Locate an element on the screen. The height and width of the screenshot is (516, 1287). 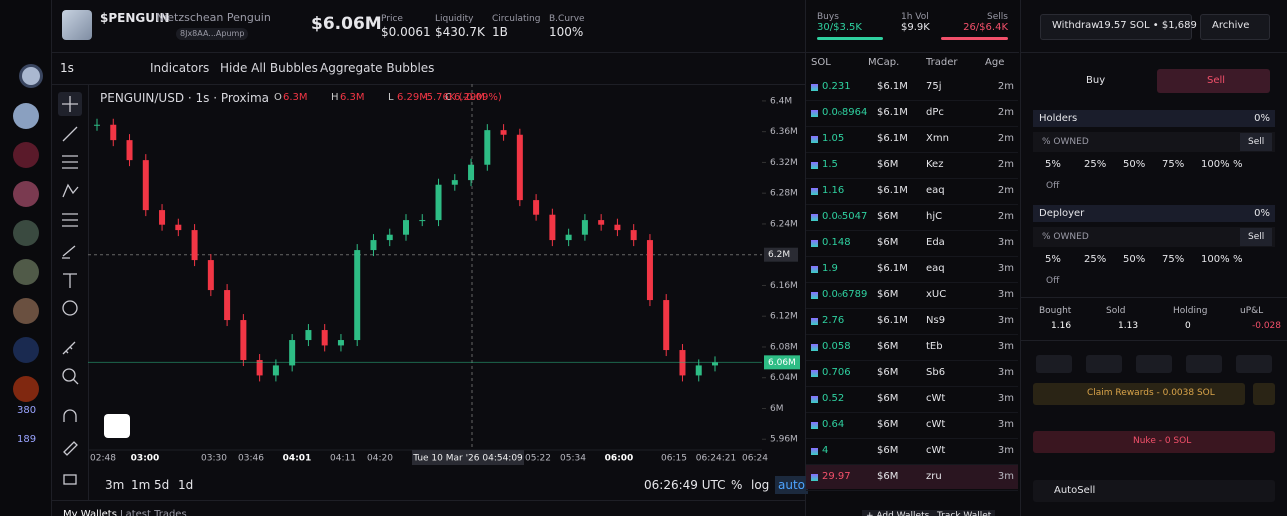
magnet-tool is located at coordinates (70, 415).